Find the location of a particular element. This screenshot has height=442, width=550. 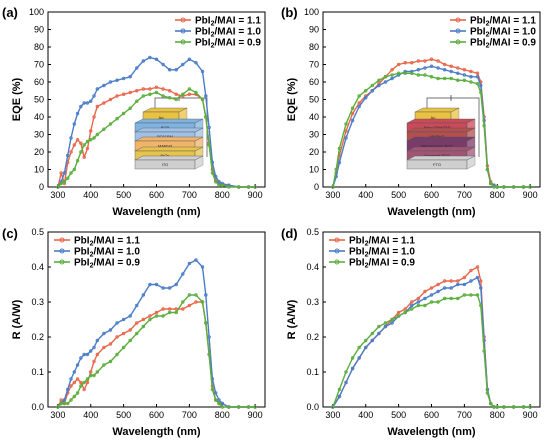

y-tick-label: 100 is located at coordinates (36, 12).